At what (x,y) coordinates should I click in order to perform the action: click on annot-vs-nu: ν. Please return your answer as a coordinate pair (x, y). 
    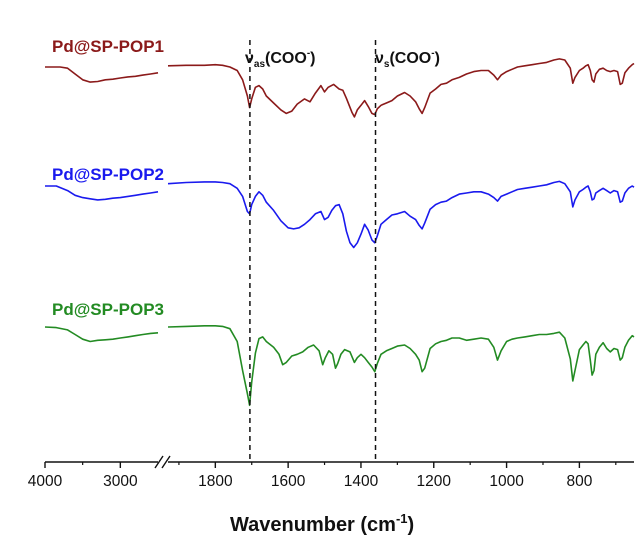
    Looking at the image, I should click on (379, 58).